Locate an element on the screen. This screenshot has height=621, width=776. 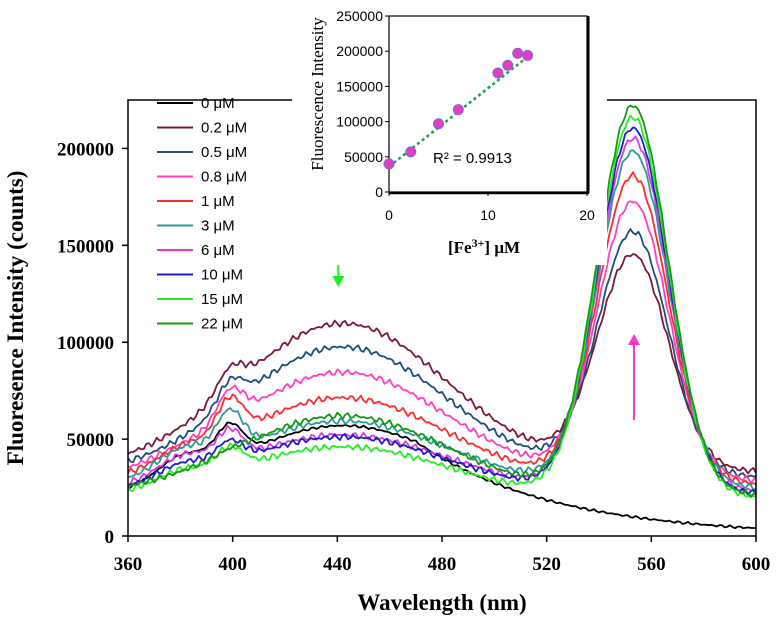
inset-y-tick-label: 50000 is located at coordinates (363, 157).